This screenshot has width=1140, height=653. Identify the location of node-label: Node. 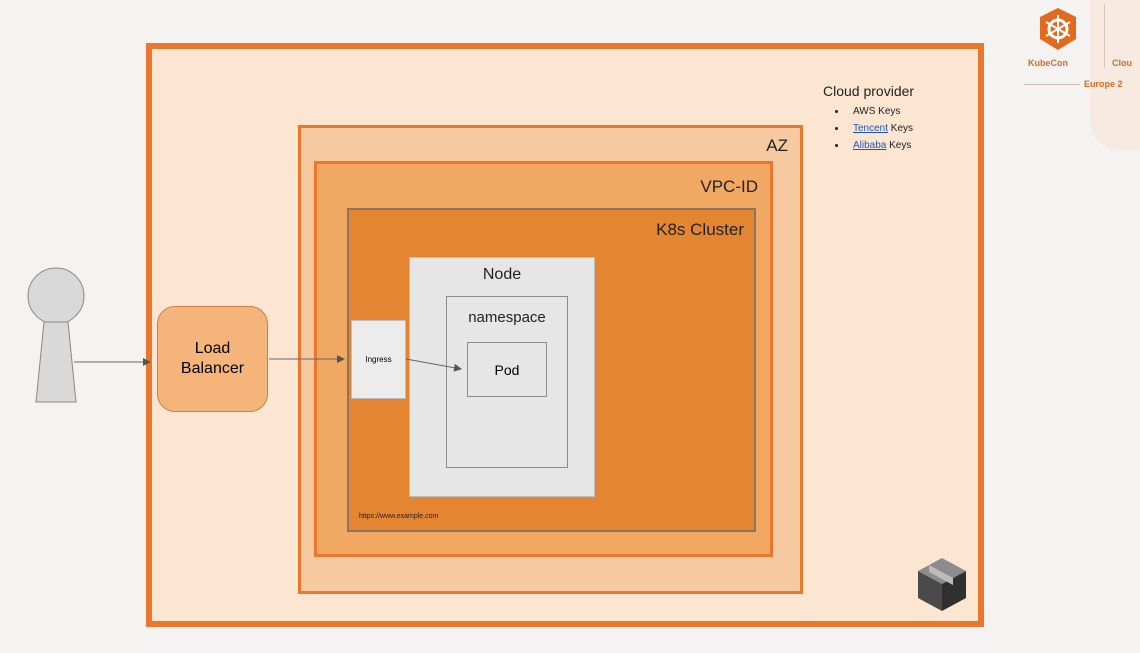
(502, 274).